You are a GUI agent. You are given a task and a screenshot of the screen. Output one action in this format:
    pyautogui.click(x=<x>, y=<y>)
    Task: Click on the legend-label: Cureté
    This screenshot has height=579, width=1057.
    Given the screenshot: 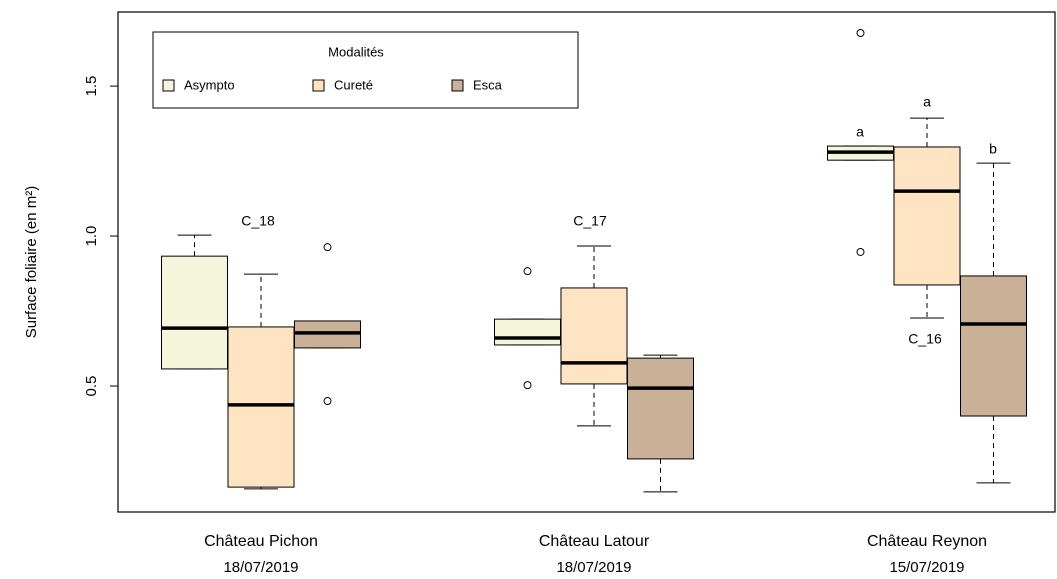 What is the action you would take?
    pyautogui.click(x=353, y=84)
    